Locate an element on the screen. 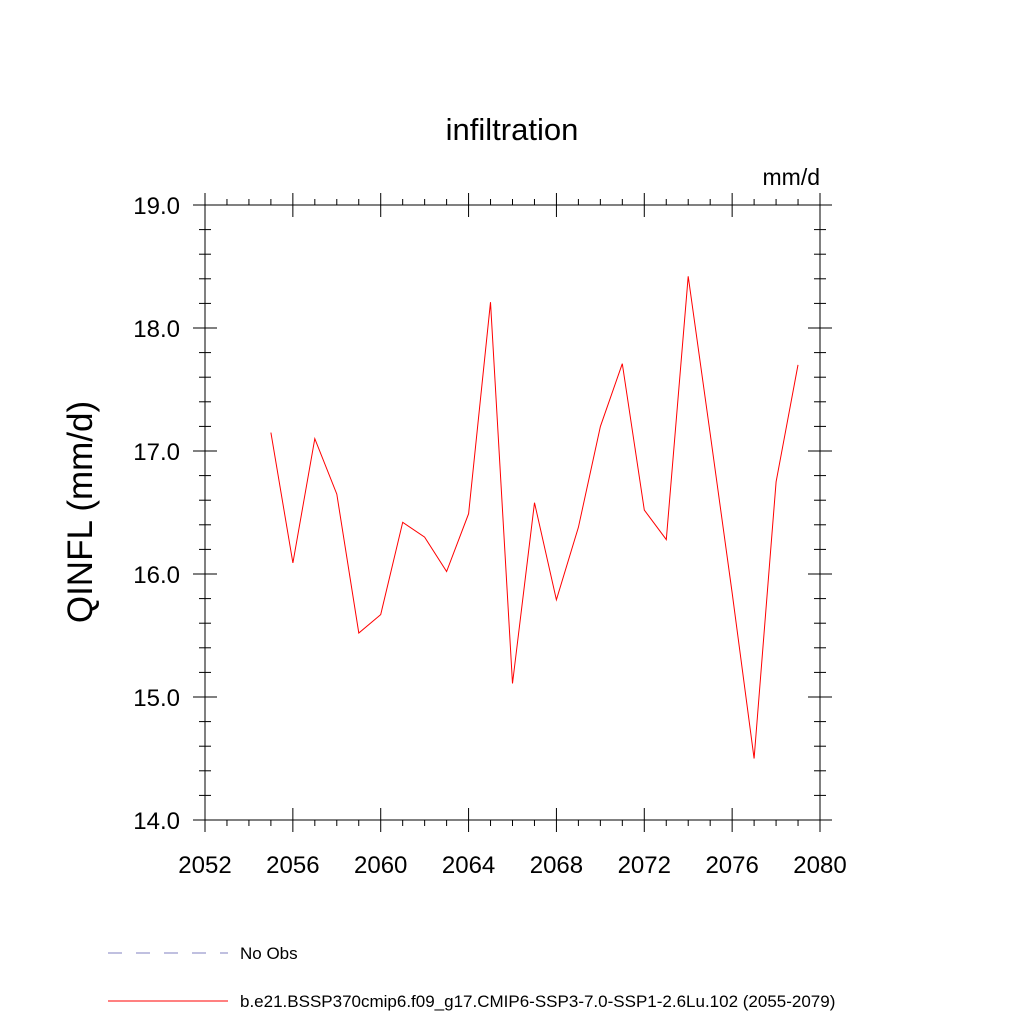 This screenshot has width=1024, height=1024. y-tick-label: 15.0 is located at coordinates (156, 698).